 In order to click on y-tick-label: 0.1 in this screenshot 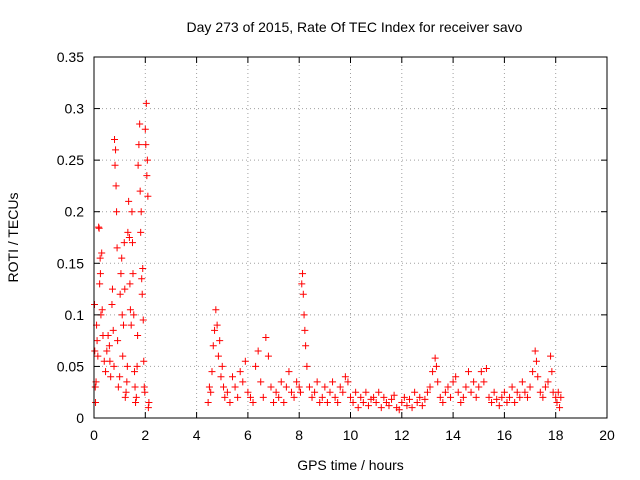, I will do `click(75, 315)`.